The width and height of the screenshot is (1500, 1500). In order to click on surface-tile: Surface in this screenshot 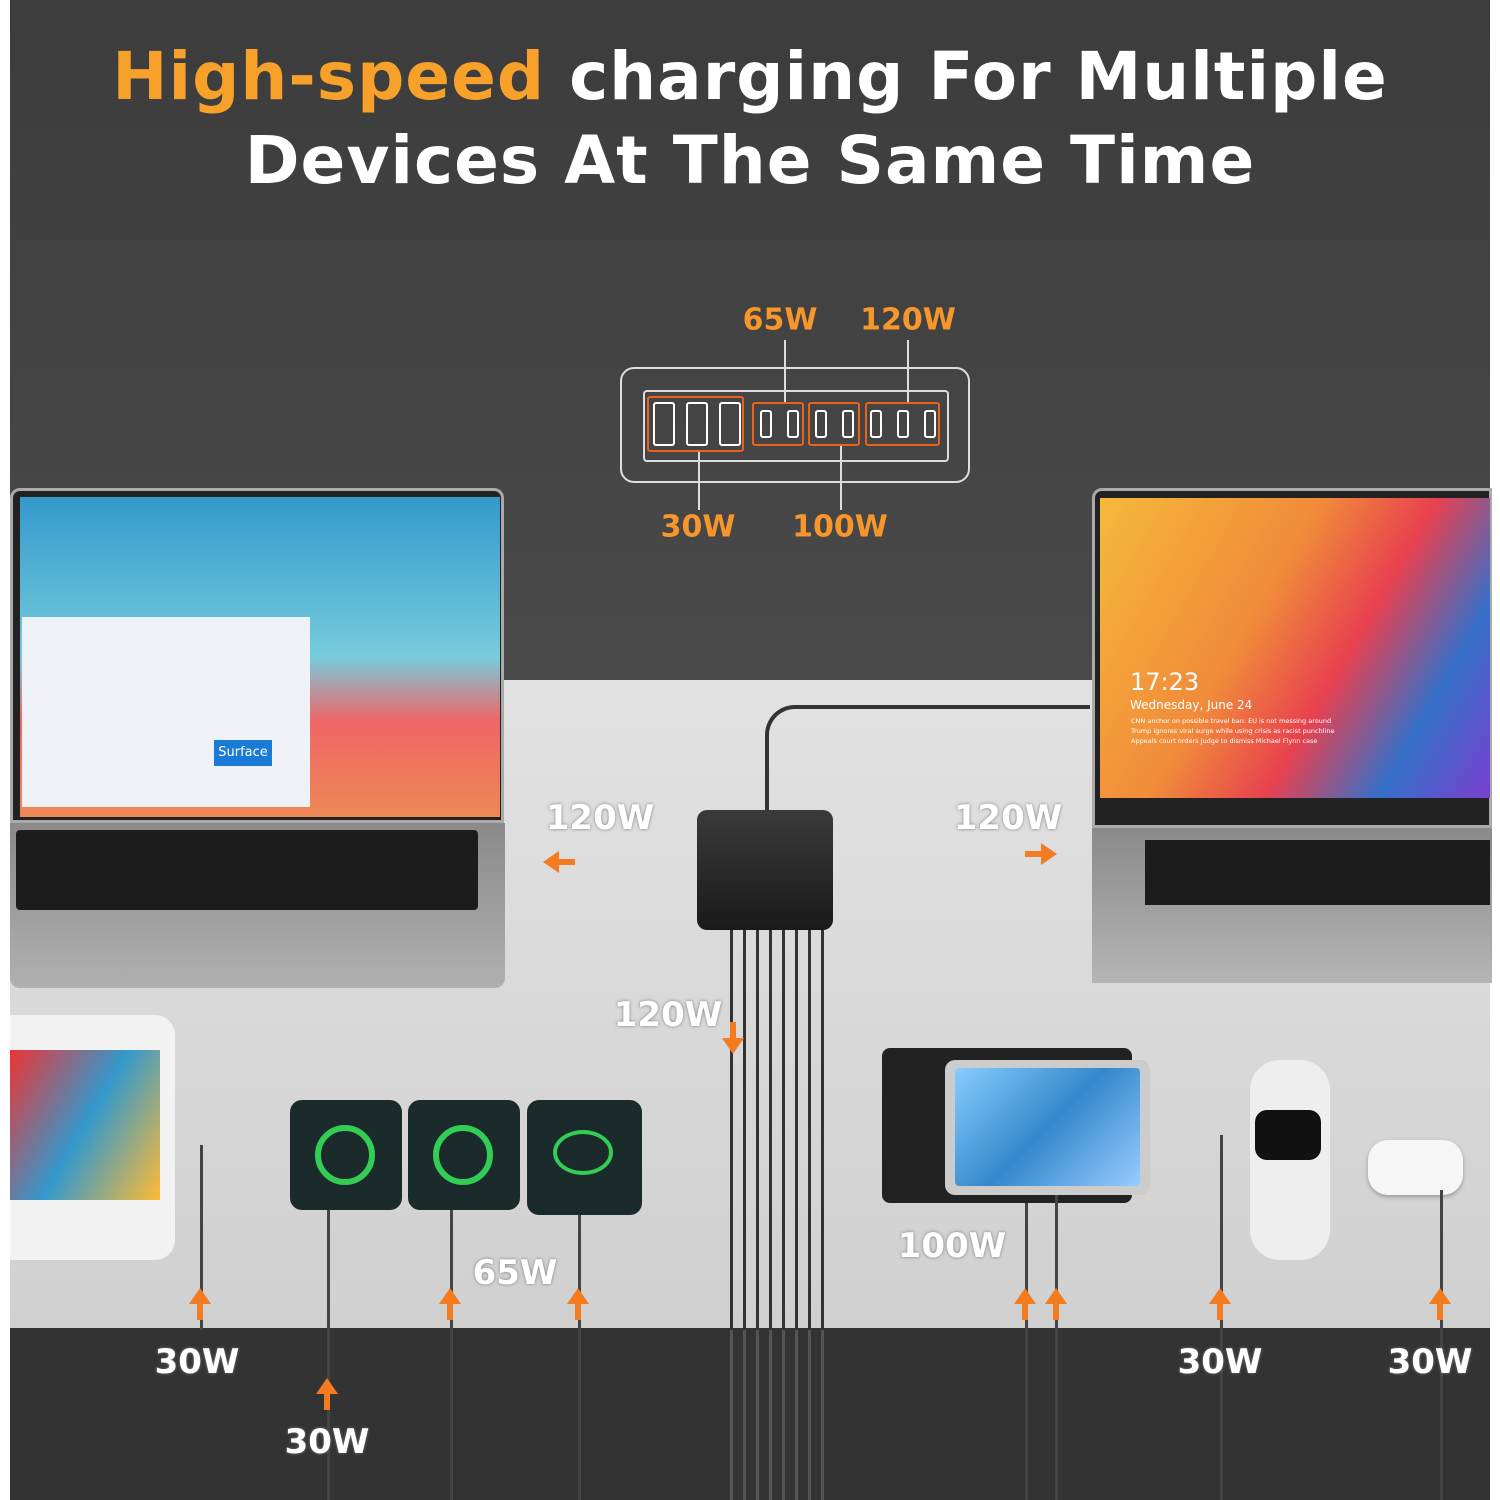, I will do `click(243, 753)`.